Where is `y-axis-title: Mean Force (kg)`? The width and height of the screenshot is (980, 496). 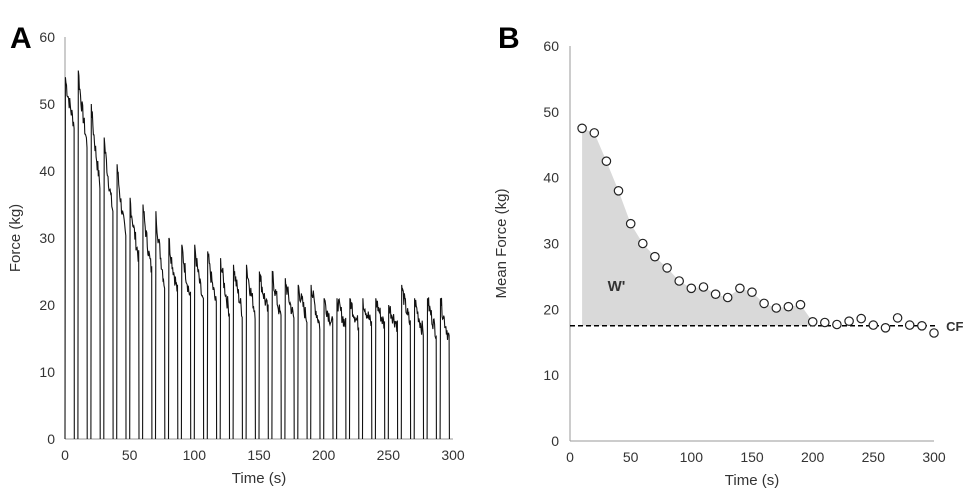
y-axis-title: Mean Force (kg) is located at coordinates (501, 243).